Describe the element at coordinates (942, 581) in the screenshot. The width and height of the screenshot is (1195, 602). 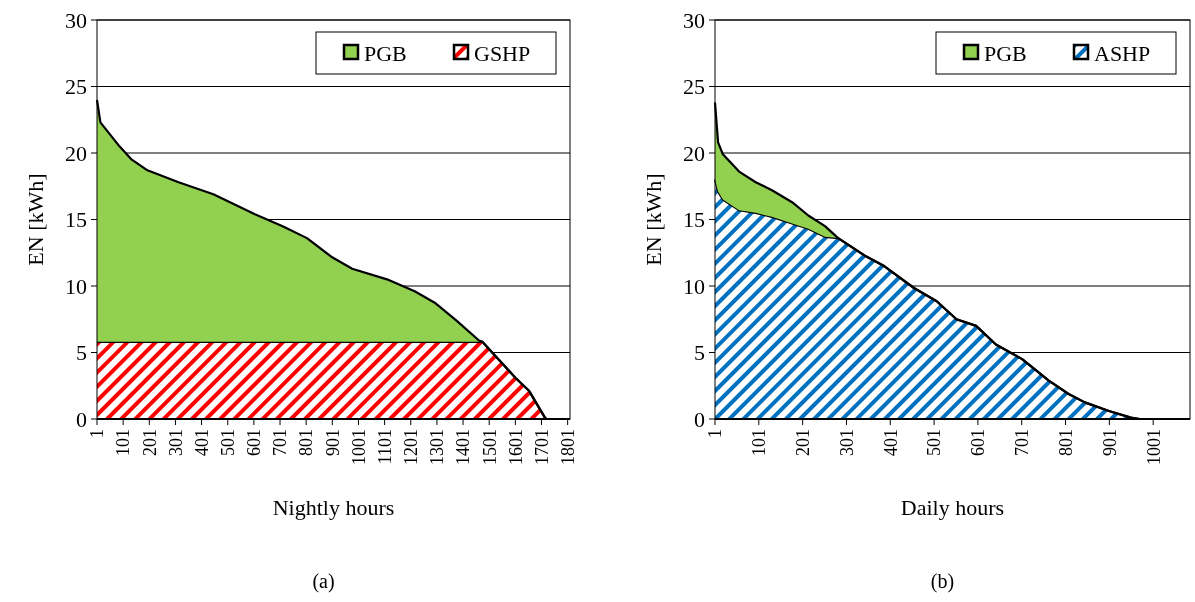
I see `text: (b)` at that location.